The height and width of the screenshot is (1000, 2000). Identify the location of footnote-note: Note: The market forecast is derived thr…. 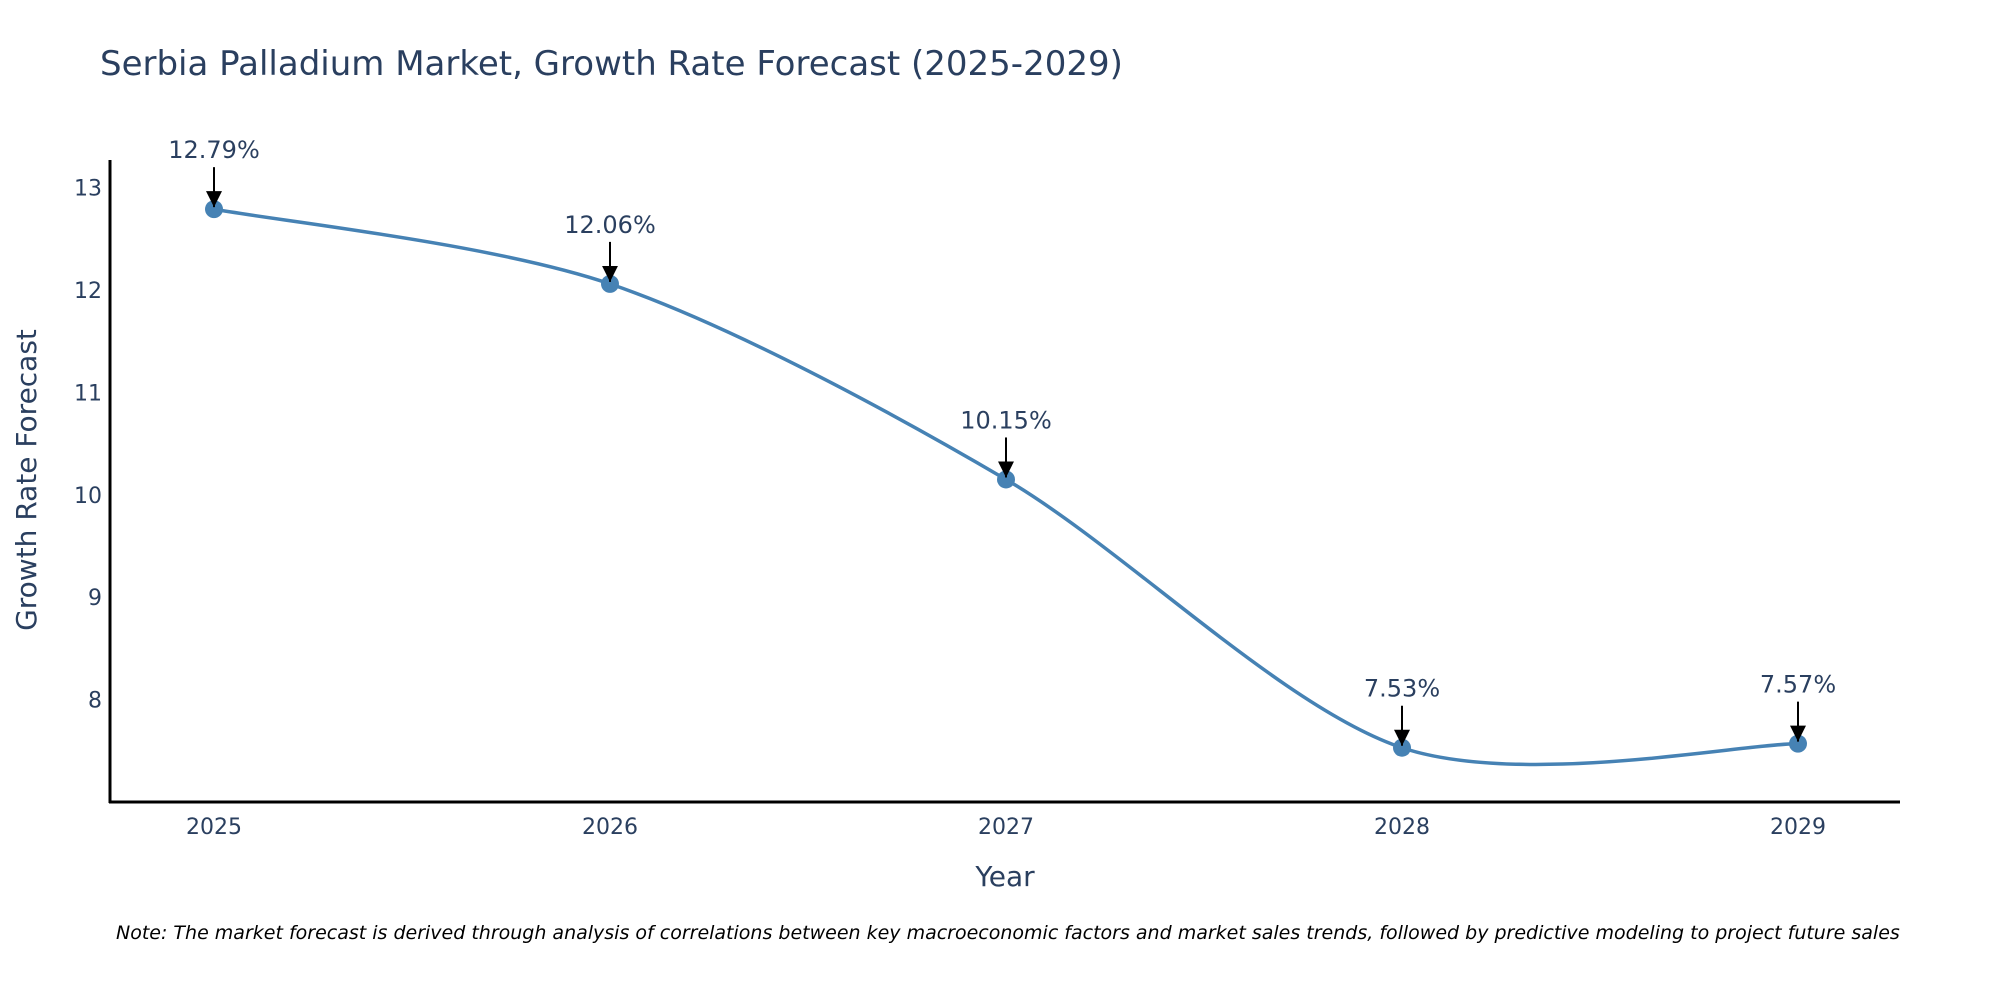
(1008, 933).